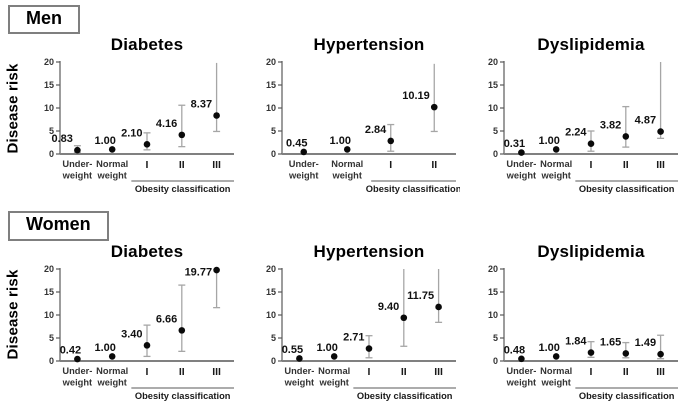 The width and height of the screenshot is (700, 411). I want to click on data-label: 0.48, so click(514, 350).